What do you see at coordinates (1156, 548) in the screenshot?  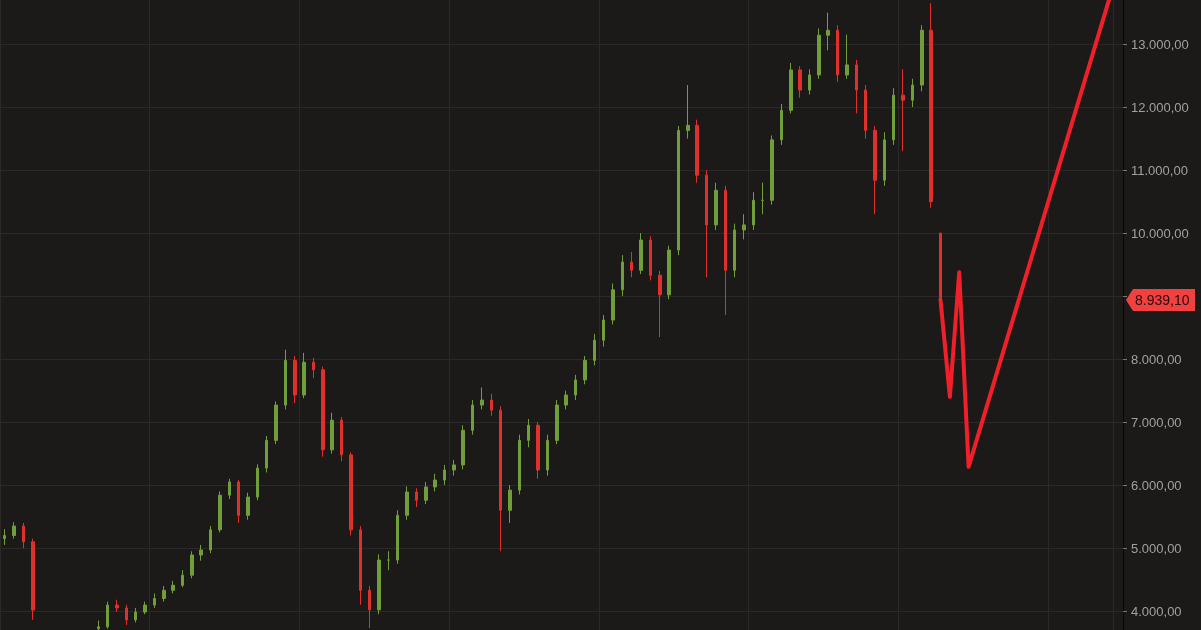 I see `y-tick-label: 5.000,00` at bounding box center [1156, 548].